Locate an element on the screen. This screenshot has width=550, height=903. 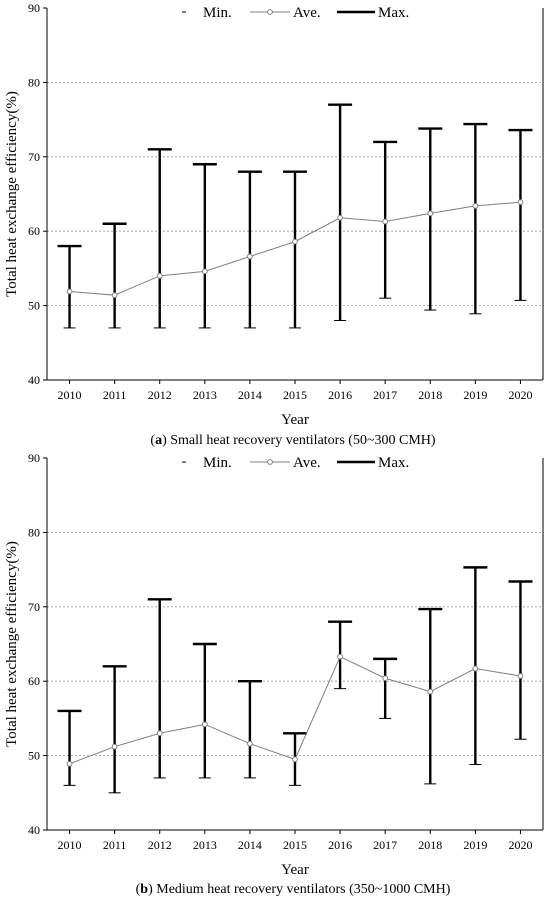
panel-letter: a is located at coordinates (158, 440).